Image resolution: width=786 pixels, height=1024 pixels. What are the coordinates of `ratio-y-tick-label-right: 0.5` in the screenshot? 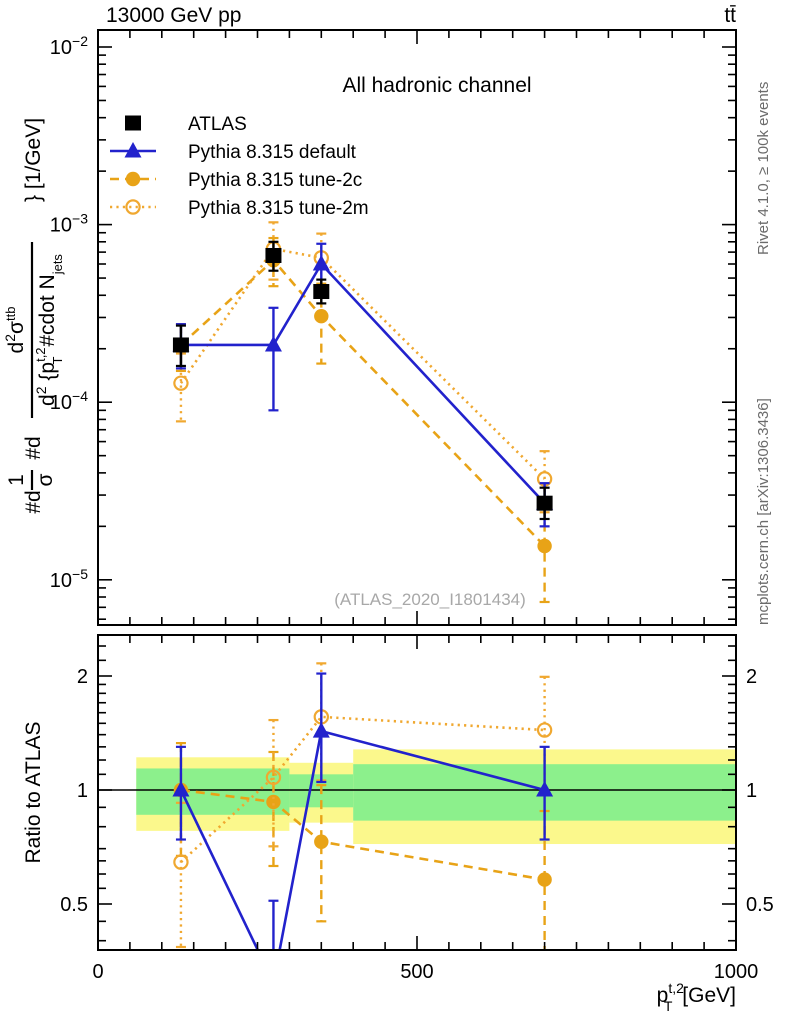 It's located at (760, 905).